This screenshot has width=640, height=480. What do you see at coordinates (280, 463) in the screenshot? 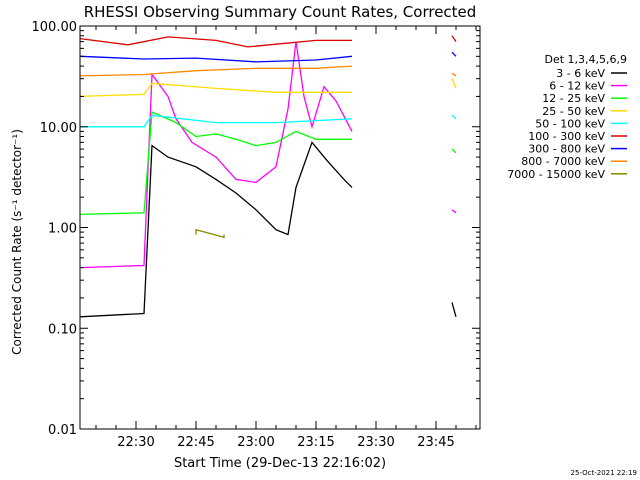
I see `x-axis-label: Start Time (29-Dec-13 22:16:02)` at bounding box center [280, 463].